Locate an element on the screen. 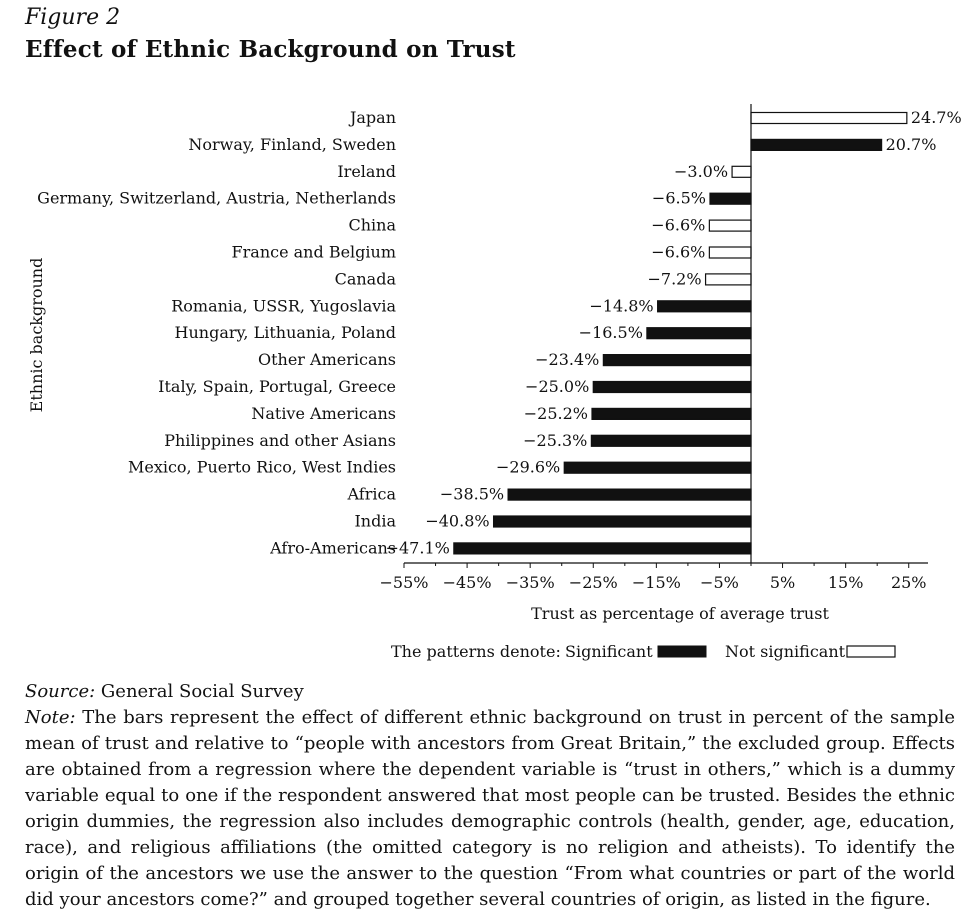 This screenshot has height=920, width=978. category-label: France and Belgium is located at coordinates (314, 252).